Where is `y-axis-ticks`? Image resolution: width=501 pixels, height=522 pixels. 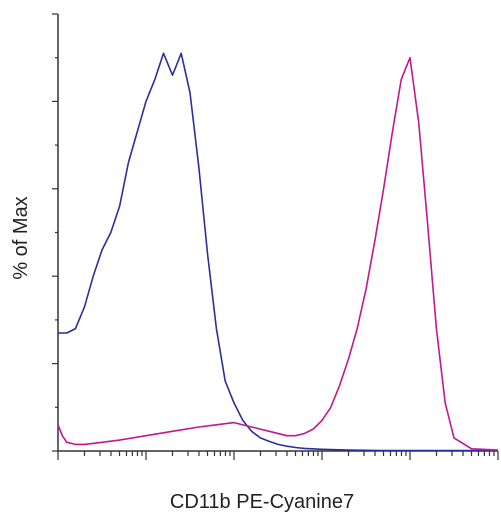
y-axis-ticks is located at coordinates (55, 232).